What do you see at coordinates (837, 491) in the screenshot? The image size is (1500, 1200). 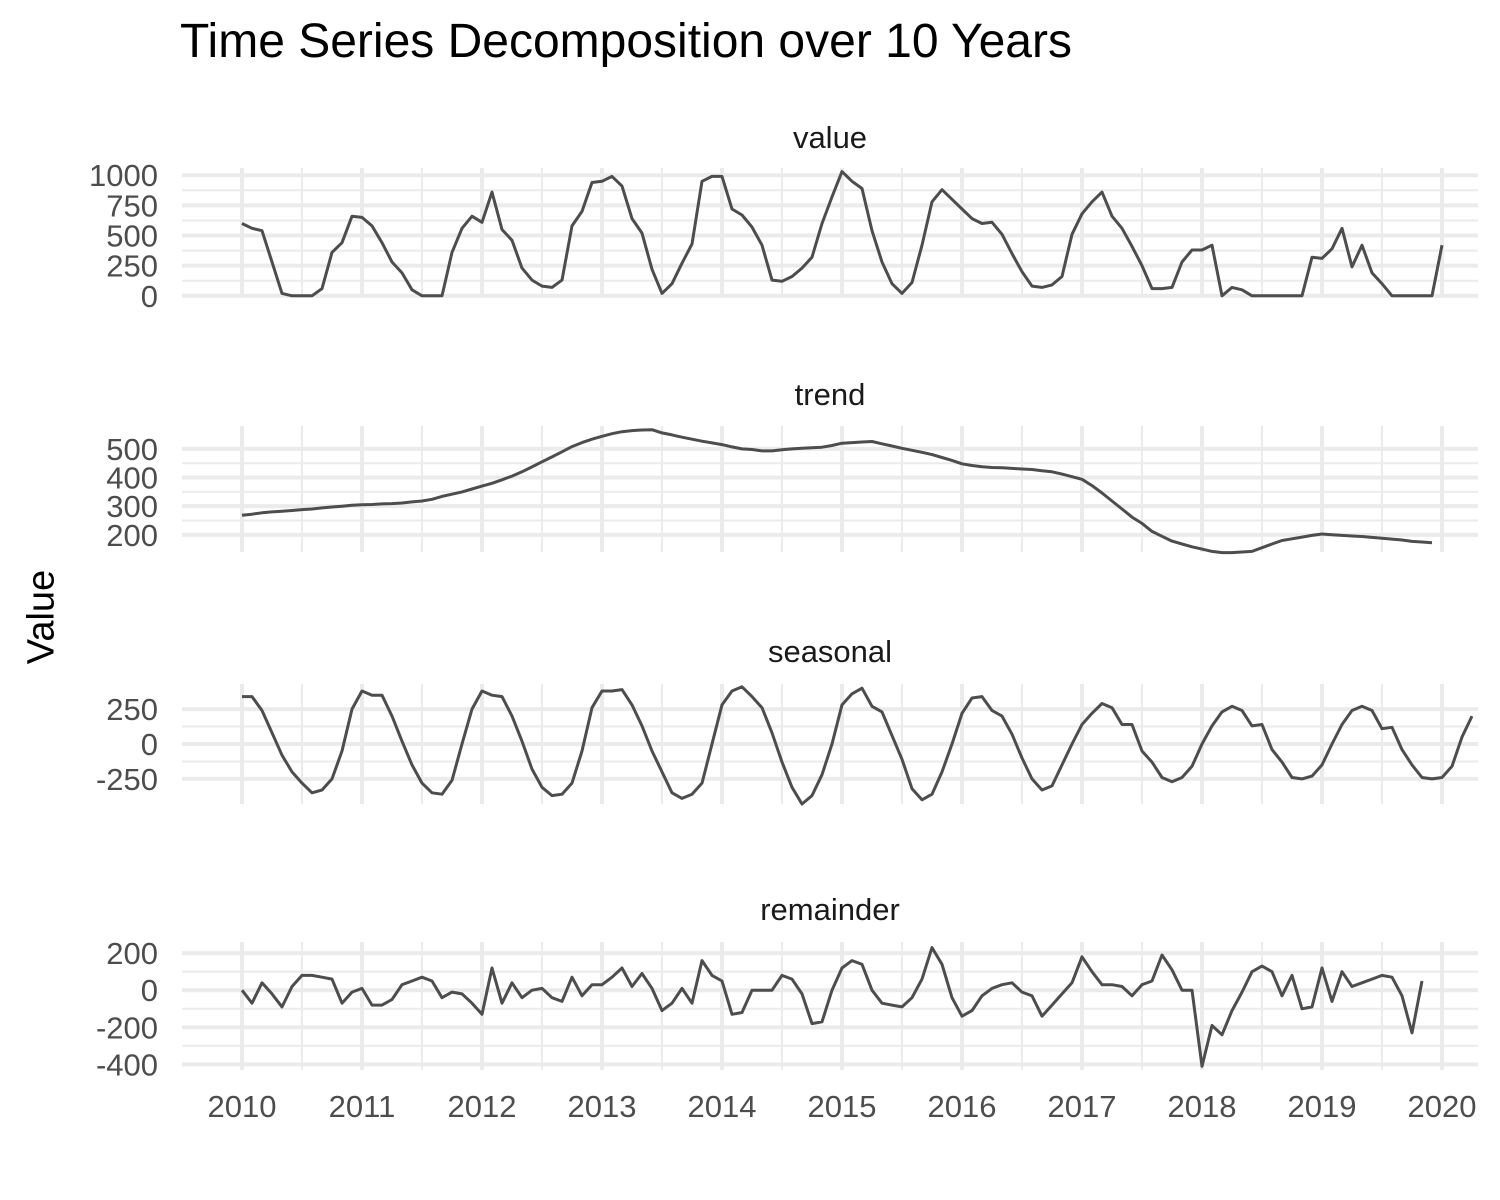 I see `series-line-trend` at bounding box center [837, 491].